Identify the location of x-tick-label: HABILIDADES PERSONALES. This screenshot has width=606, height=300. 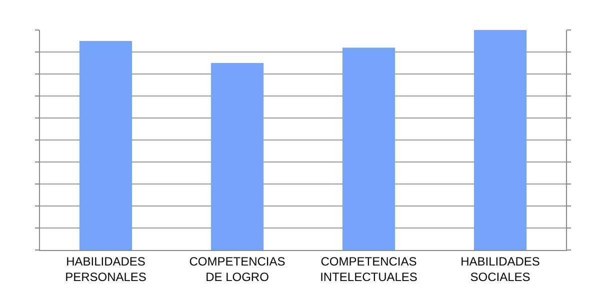
(105, 269).